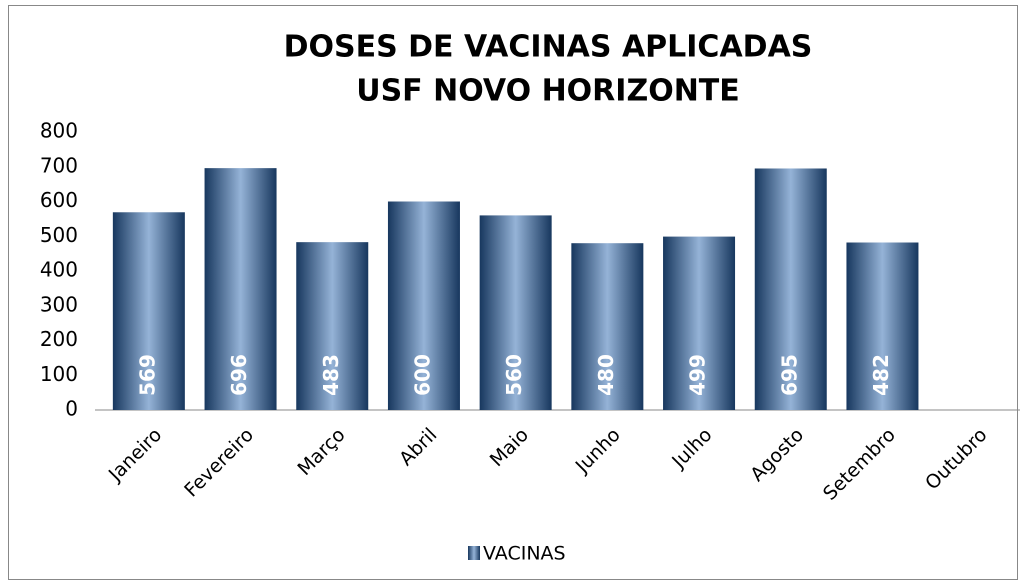  What do you see at coordinates (71, 409) in the screenshot?
I see `y-tick-label: 0` at bounding box center [71, 409].